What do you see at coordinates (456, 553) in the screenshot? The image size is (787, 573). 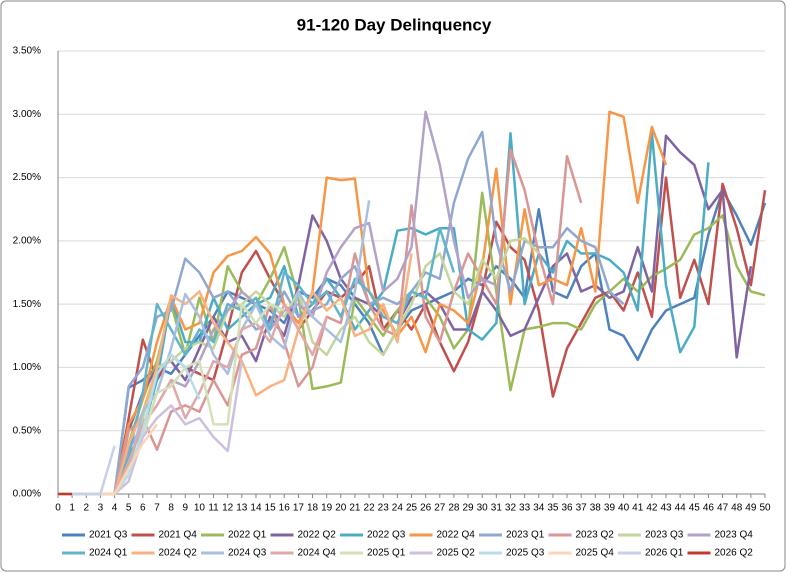 I see `legend-label: 2025 Q2` at bounding box center [456, 553].